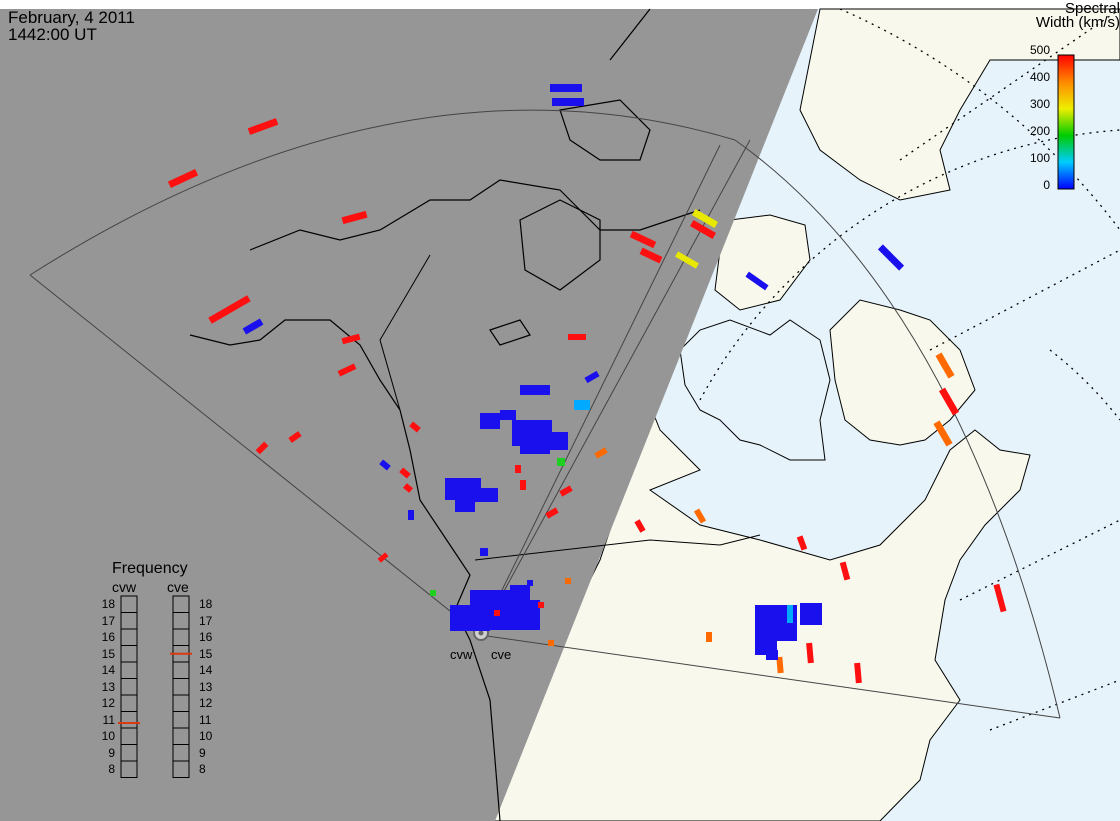  I want to click on frequency-title: Frequency, so click(150, 568).